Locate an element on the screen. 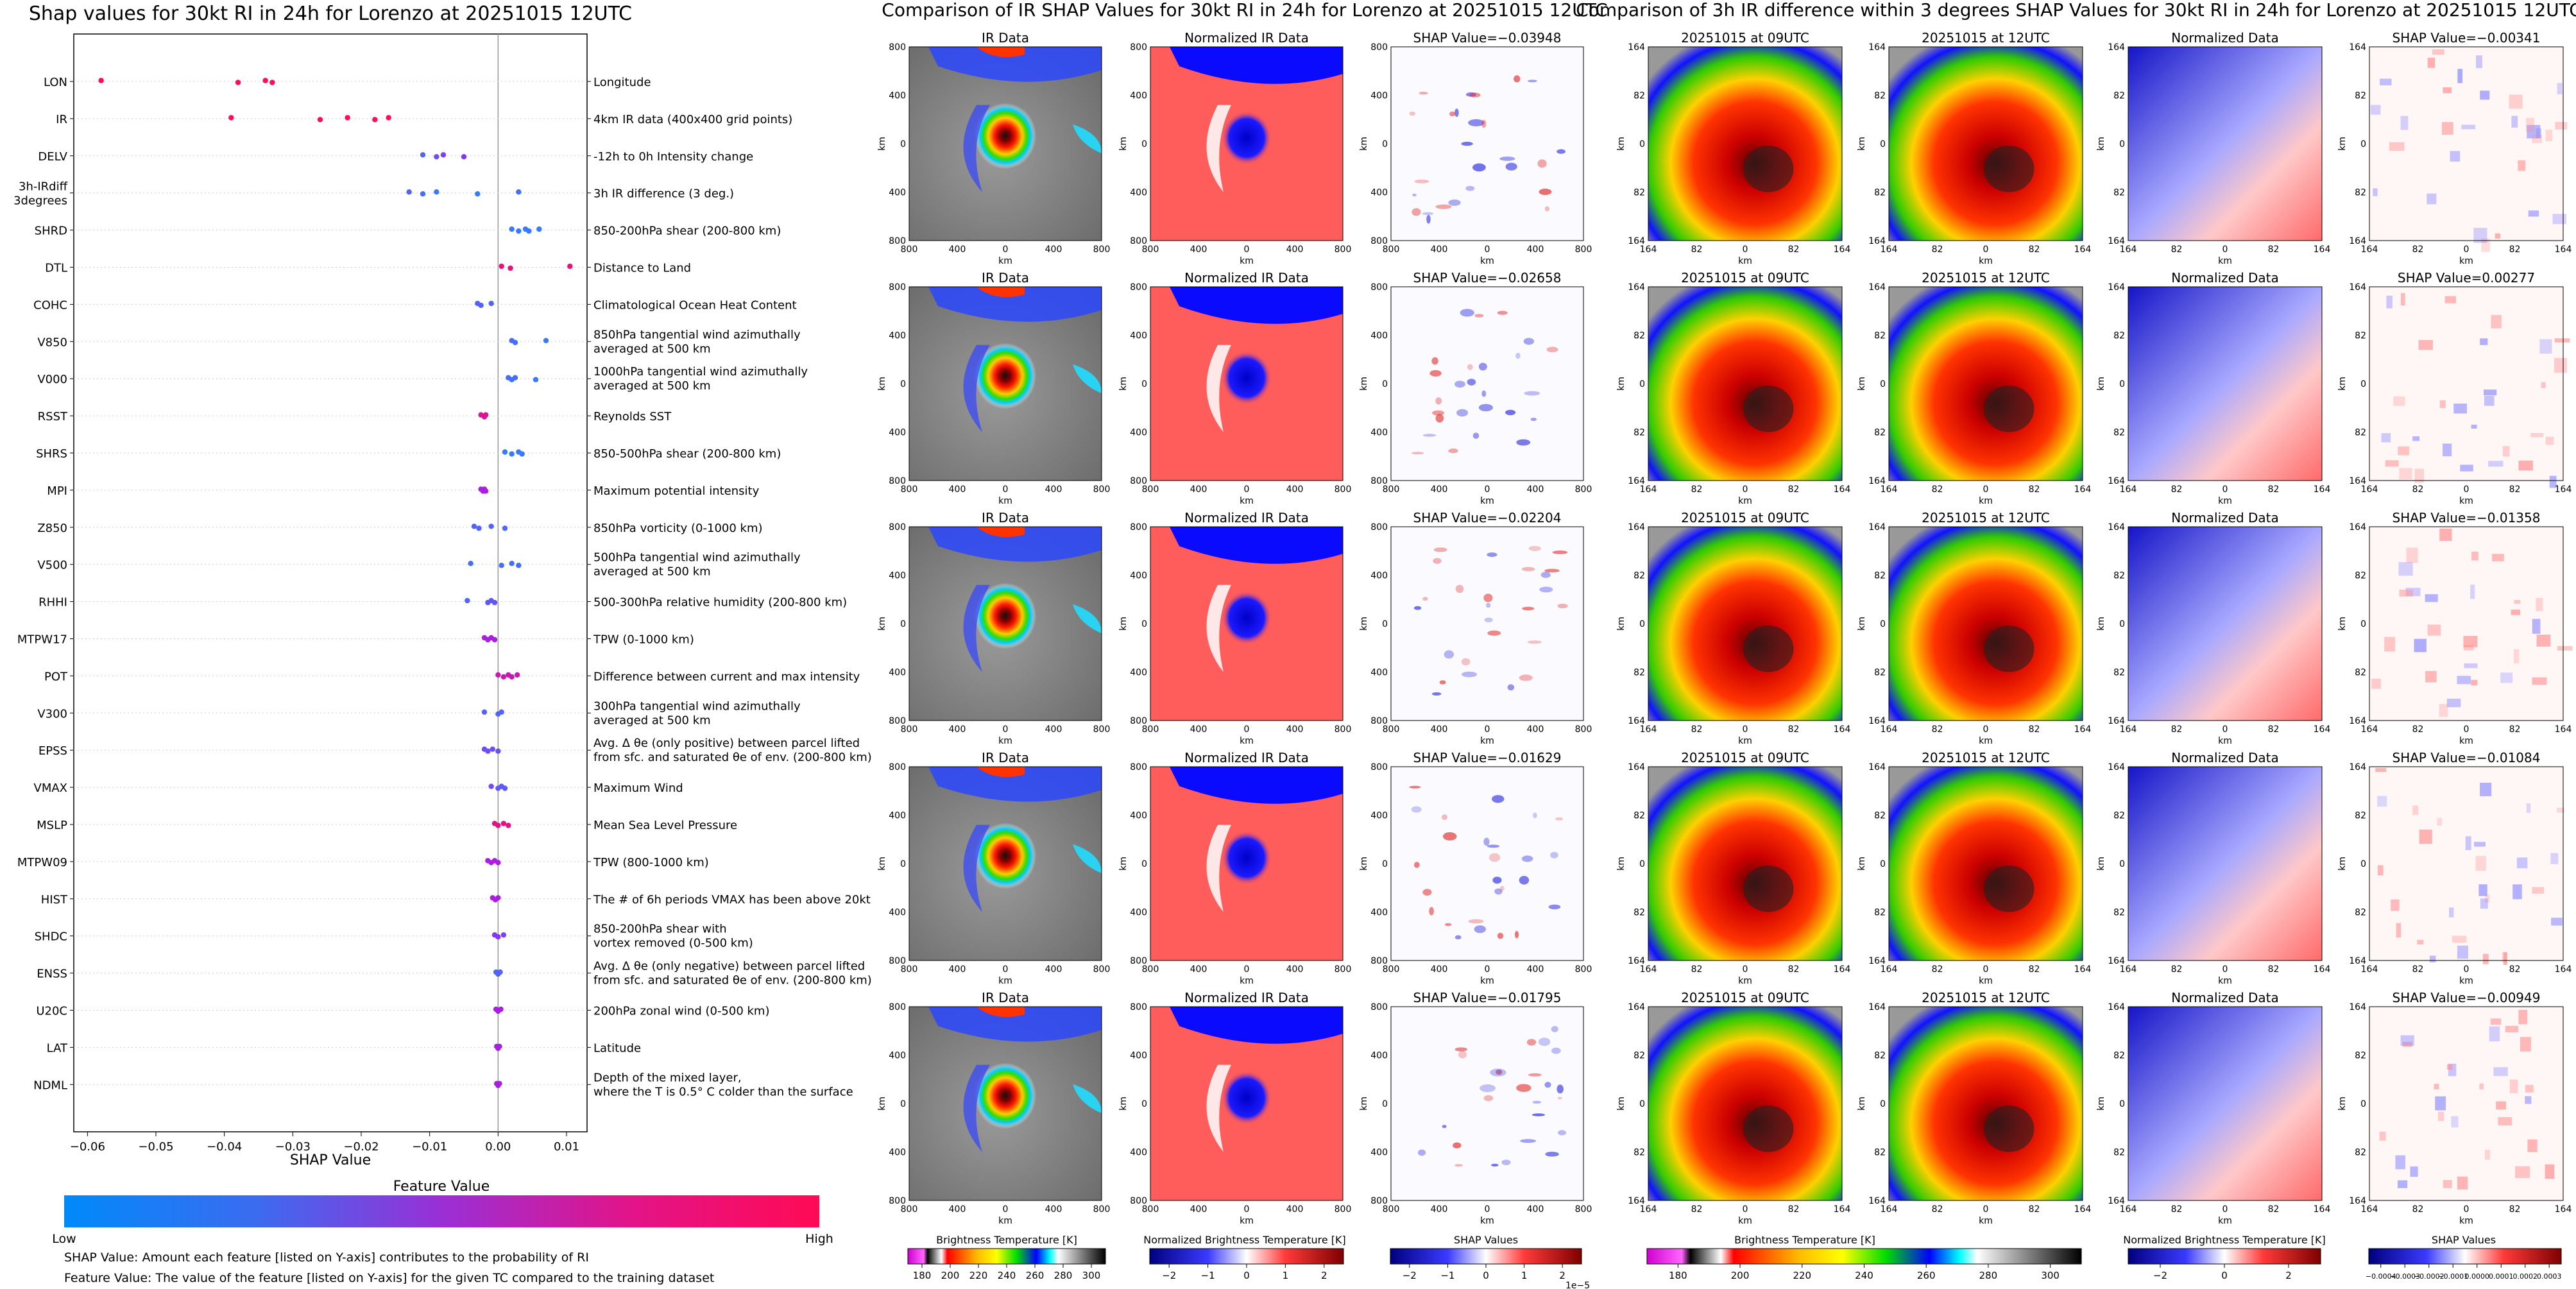 This screenshot has width=2576, height=1289. x-tick-label: −0.05 is located at coordinates (155, 1147).